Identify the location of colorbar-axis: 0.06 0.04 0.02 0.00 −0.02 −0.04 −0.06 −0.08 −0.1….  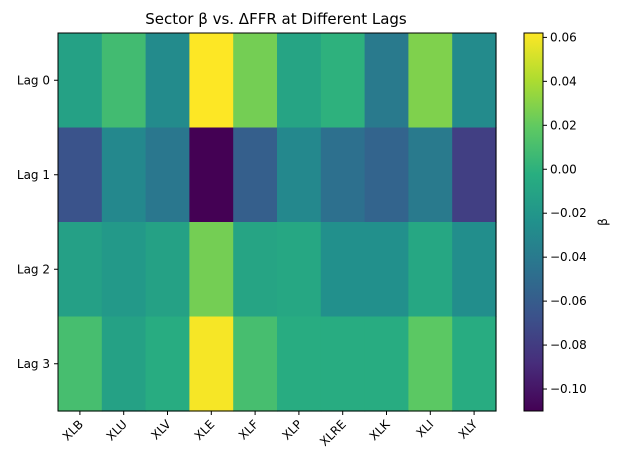
(565, 213).